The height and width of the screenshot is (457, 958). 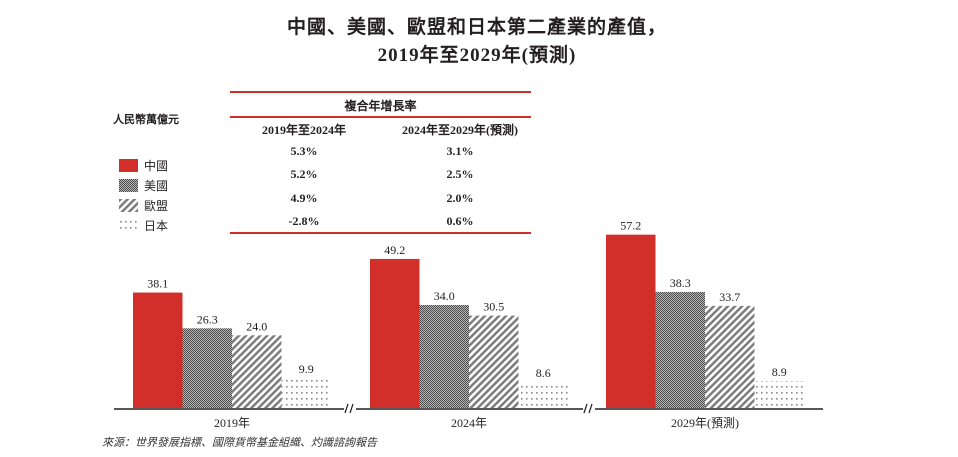 I want to click on cagr-cell-eu-2: 2.0%, so click(x=460, y=198).